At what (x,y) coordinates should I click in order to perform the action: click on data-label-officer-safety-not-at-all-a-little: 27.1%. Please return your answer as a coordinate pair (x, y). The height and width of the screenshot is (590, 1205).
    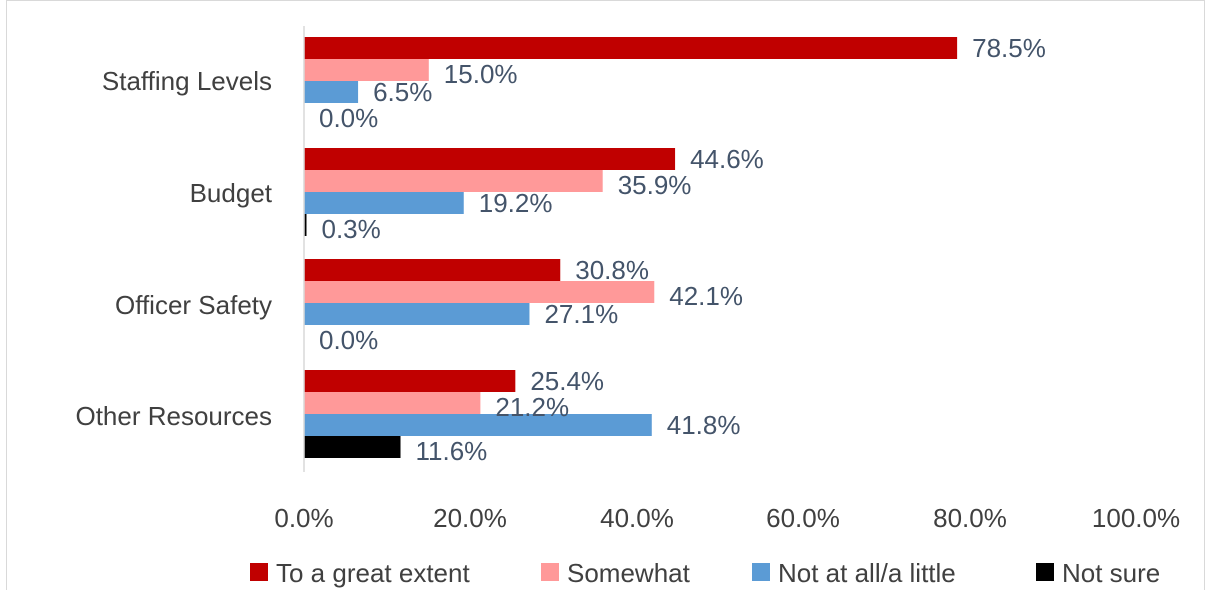
    Looking at the image, I should click on (581, 314).